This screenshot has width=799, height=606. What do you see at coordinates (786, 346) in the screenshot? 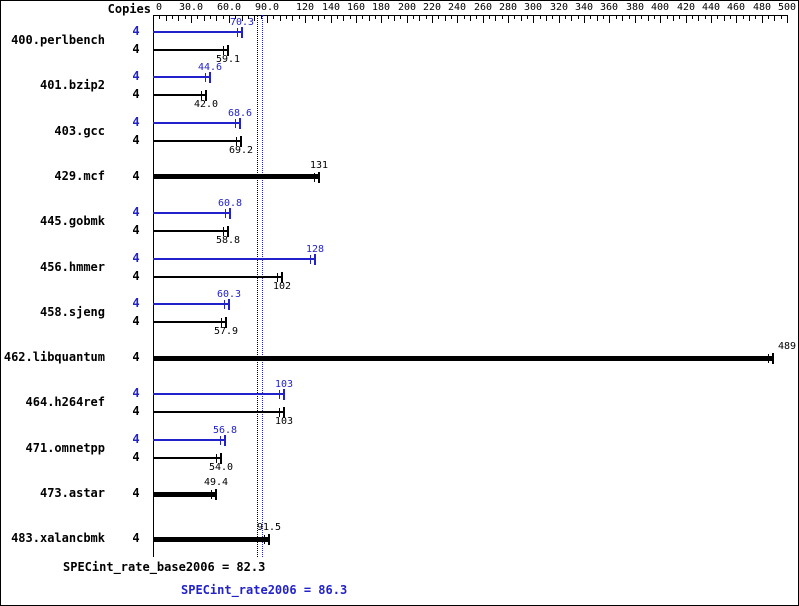
I see `base-value-label: 489` at bounding box center [786, 346].